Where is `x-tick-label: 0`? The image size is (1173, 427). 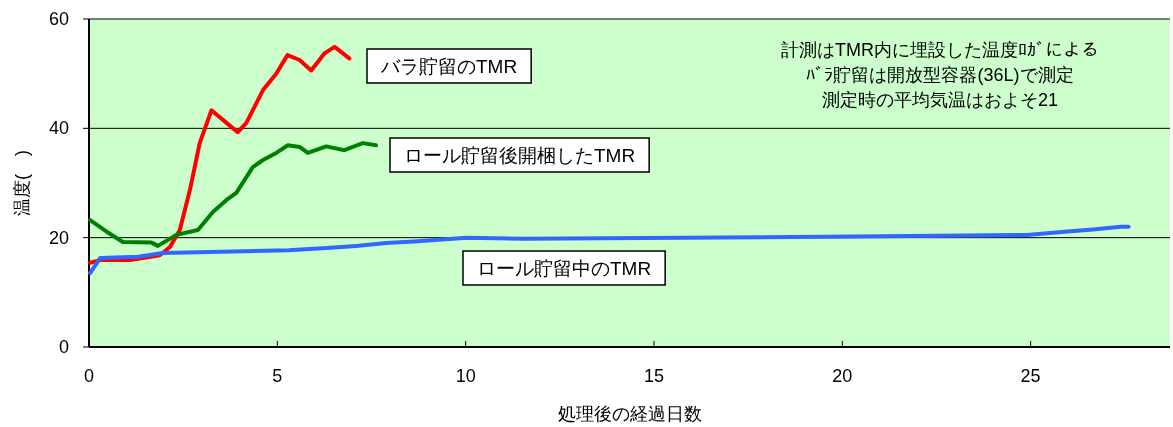
x-tick-label: 0 is located at coordinates (89, 376).